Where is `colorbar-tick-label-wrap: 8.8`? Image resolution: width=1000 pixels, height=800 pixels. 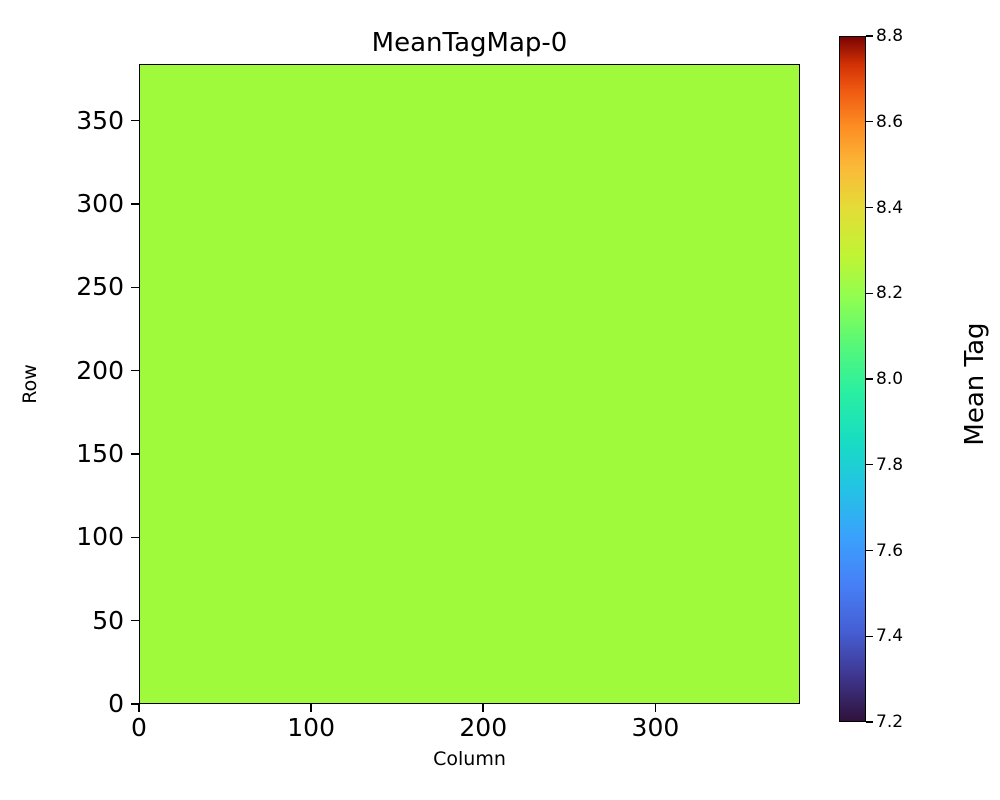
colorbar-tick-label-wrap: 8.8 is located at coordinates (906, 36).